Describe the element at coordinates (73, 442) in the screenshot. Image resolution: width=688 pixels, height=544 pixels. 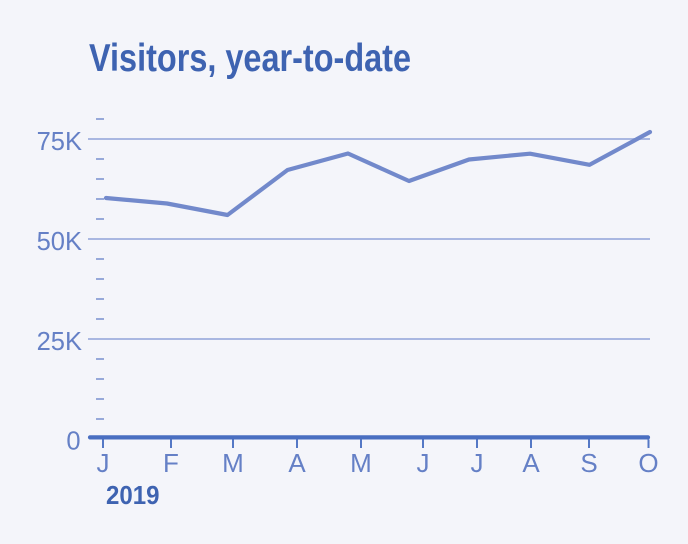
I see `svg-text: 0` at that location.